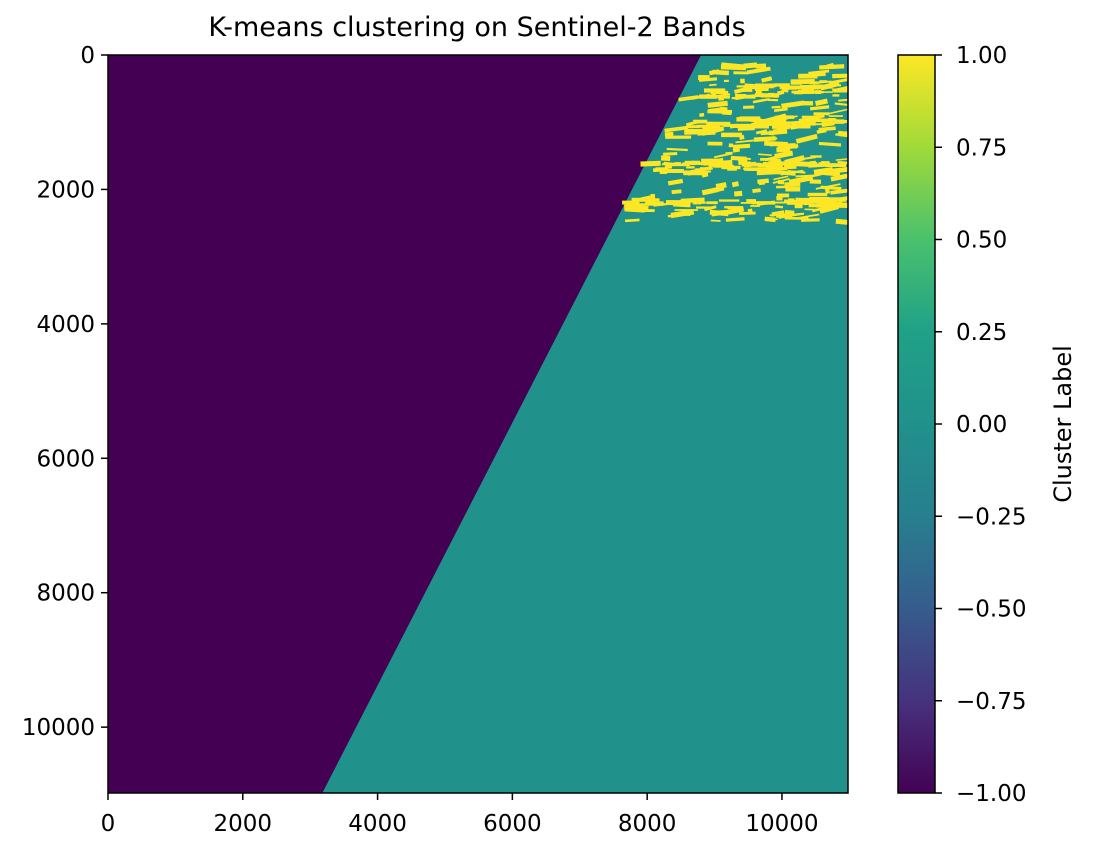 The height and width of the screenshot is (860, 1096). What do you see at coordinates (980, 425) in the screenshot?
I see `colorbar-axis: 1.00 0.75 0.50 0.25 0.00 −0.25 −0.50 −0.75 −1.00` at bounding box center [980, 425].